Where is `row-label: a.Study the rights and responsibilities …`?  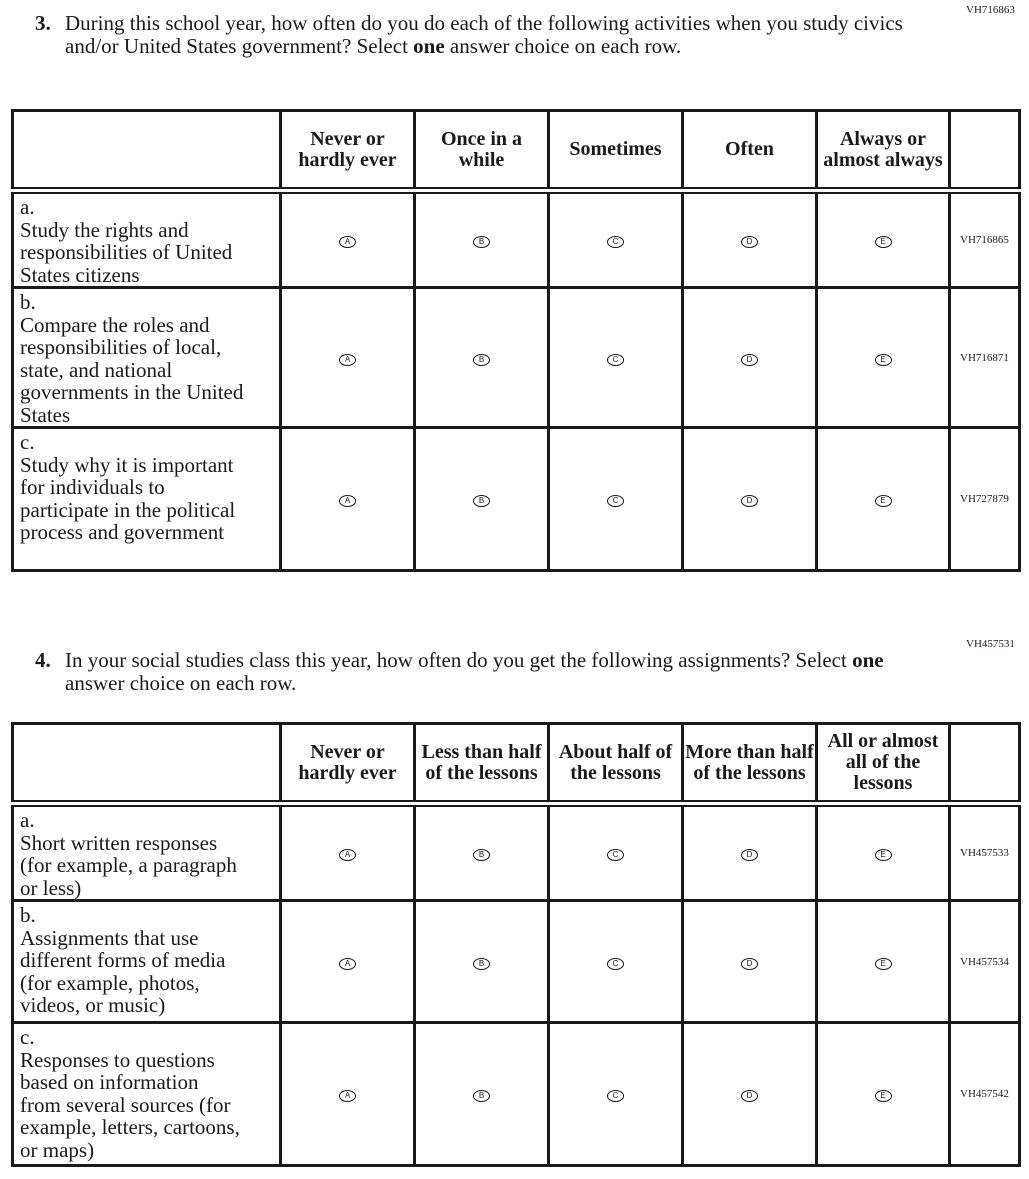 row-label: a.Study the rights and responsibilities … is located at coordinates (146, 239).